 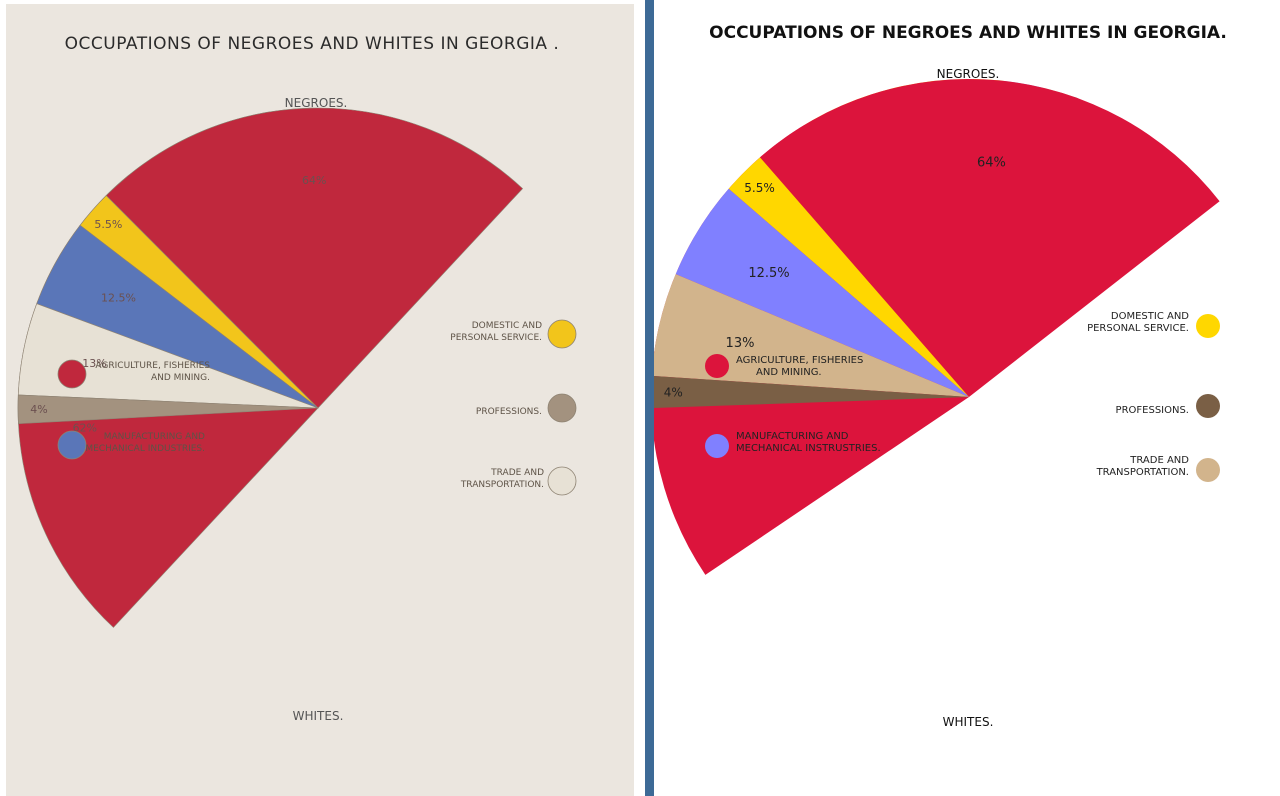 I want to click on legend-label: MECHANICAL INDUSTRIES., so click(x=145, y=449).